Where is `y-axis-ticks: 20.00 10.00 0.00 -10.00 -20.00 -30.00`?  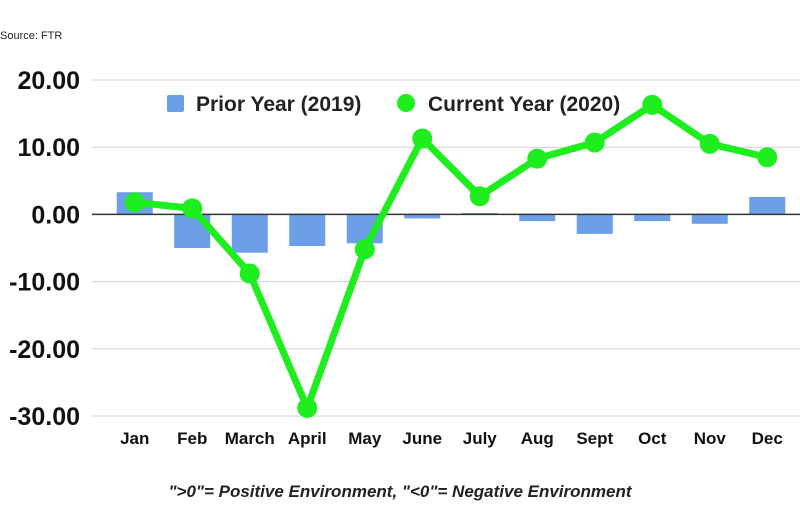 y-axis-ticks: 20.00 10.00 0.00 -10.00 -20.00 -30.00 is located at coordinates (44, 249).